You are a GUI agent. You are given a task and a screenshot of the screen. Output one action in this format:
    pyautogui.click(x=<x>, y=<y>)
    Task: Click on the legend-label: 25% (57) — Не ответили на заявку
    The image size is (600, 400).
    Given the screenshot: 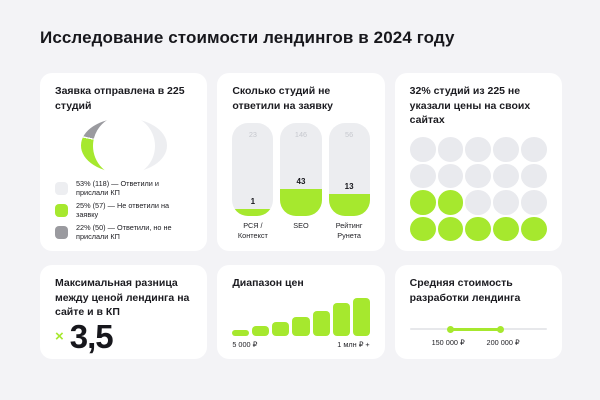 What is the action you would take?
    pyautogui.click(x=123, y=210)
    